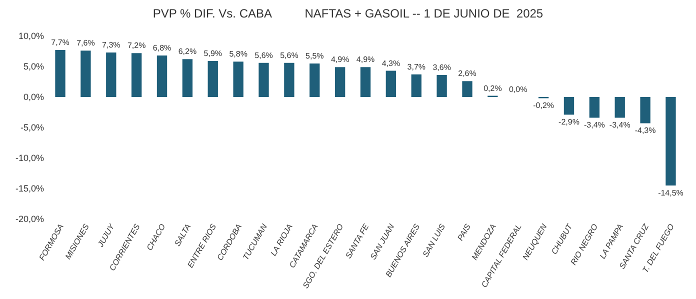 The image size is (696, 299). I want to click on data-label: 7,2%, so click(136, 45).